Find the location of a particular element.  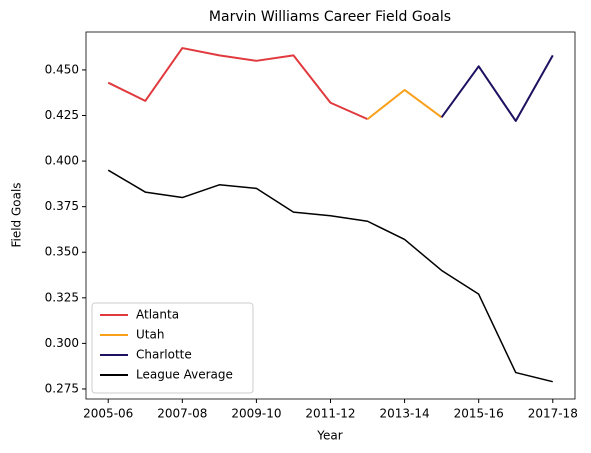

y-tick-label: 0.325 is located at coordinates (62, 297).